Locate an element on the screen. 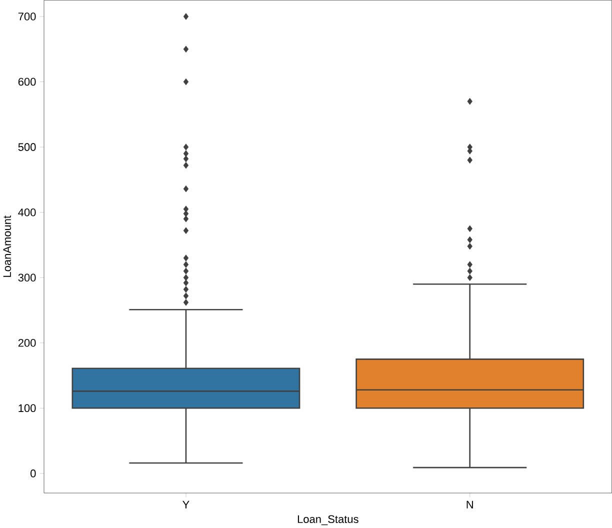  y-axis-title: LoanAmount is located at coordinates (7, 246).